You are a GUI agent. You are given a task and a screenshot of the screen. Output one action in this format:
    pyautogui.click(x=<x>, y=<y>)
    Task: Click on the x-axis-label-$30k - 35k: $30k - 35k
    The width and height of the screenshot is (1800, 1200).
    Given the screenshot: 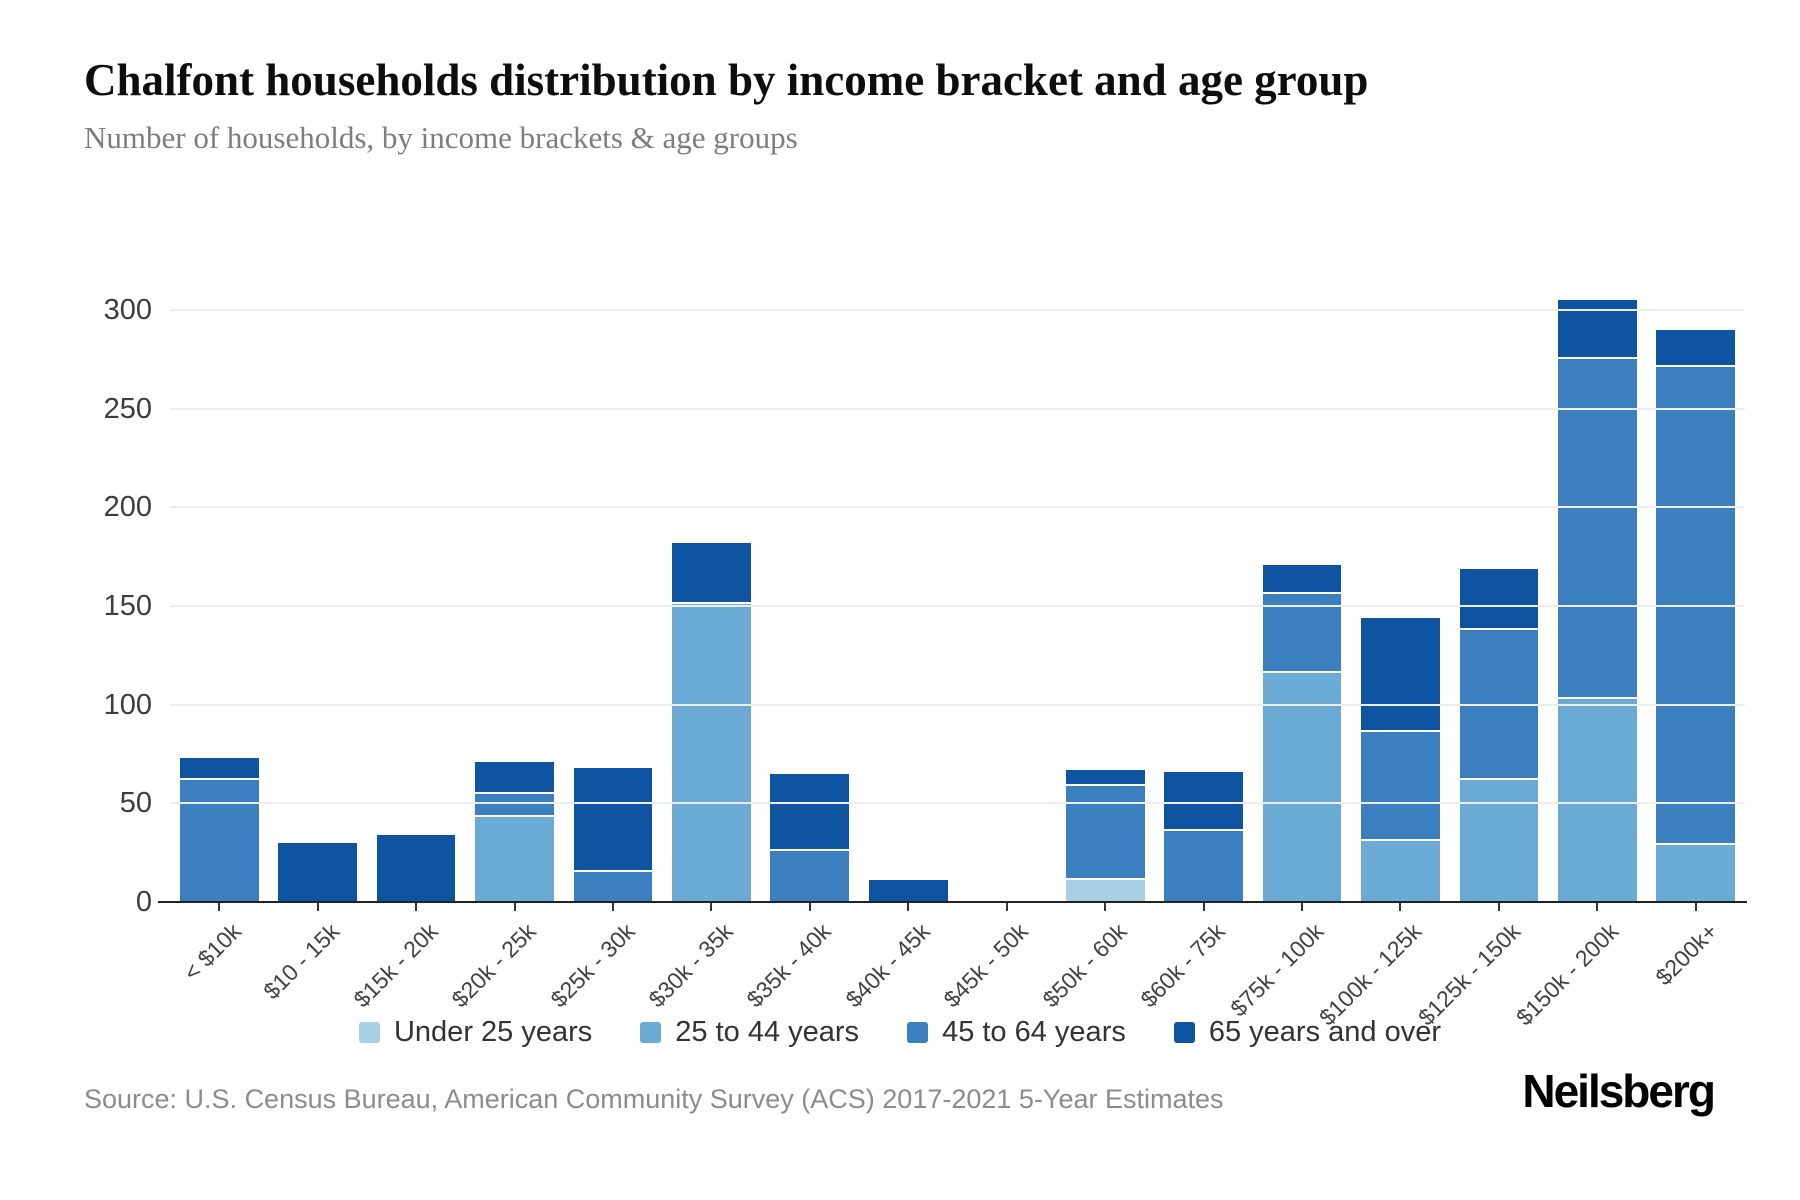 What is the action you would take?
    pyautogui.click(x=690, y=965)
    